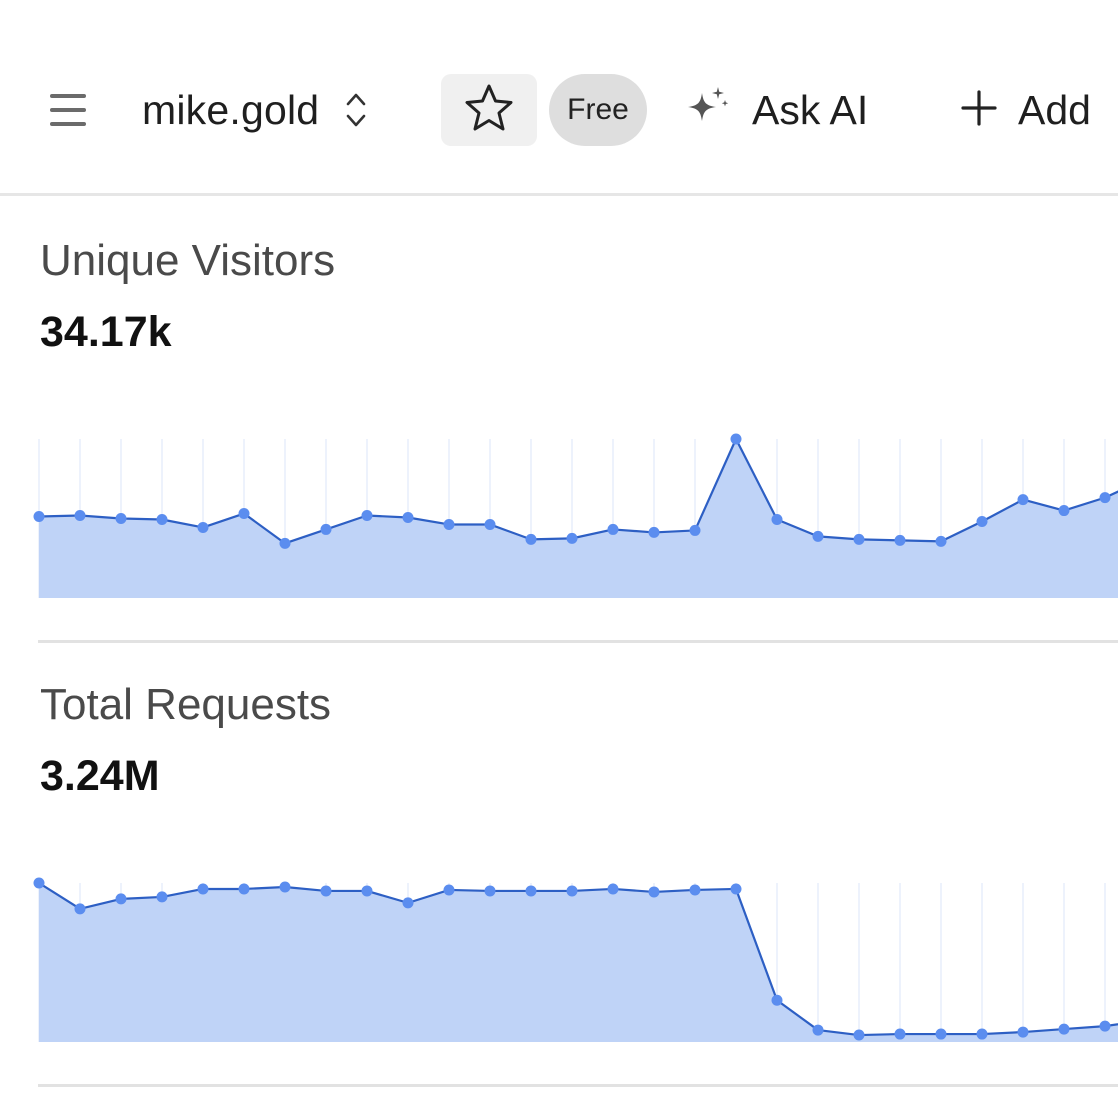  Describe the element at coordinates (1054, 109) in the screenshot. I see `add-label: Add` at that location.